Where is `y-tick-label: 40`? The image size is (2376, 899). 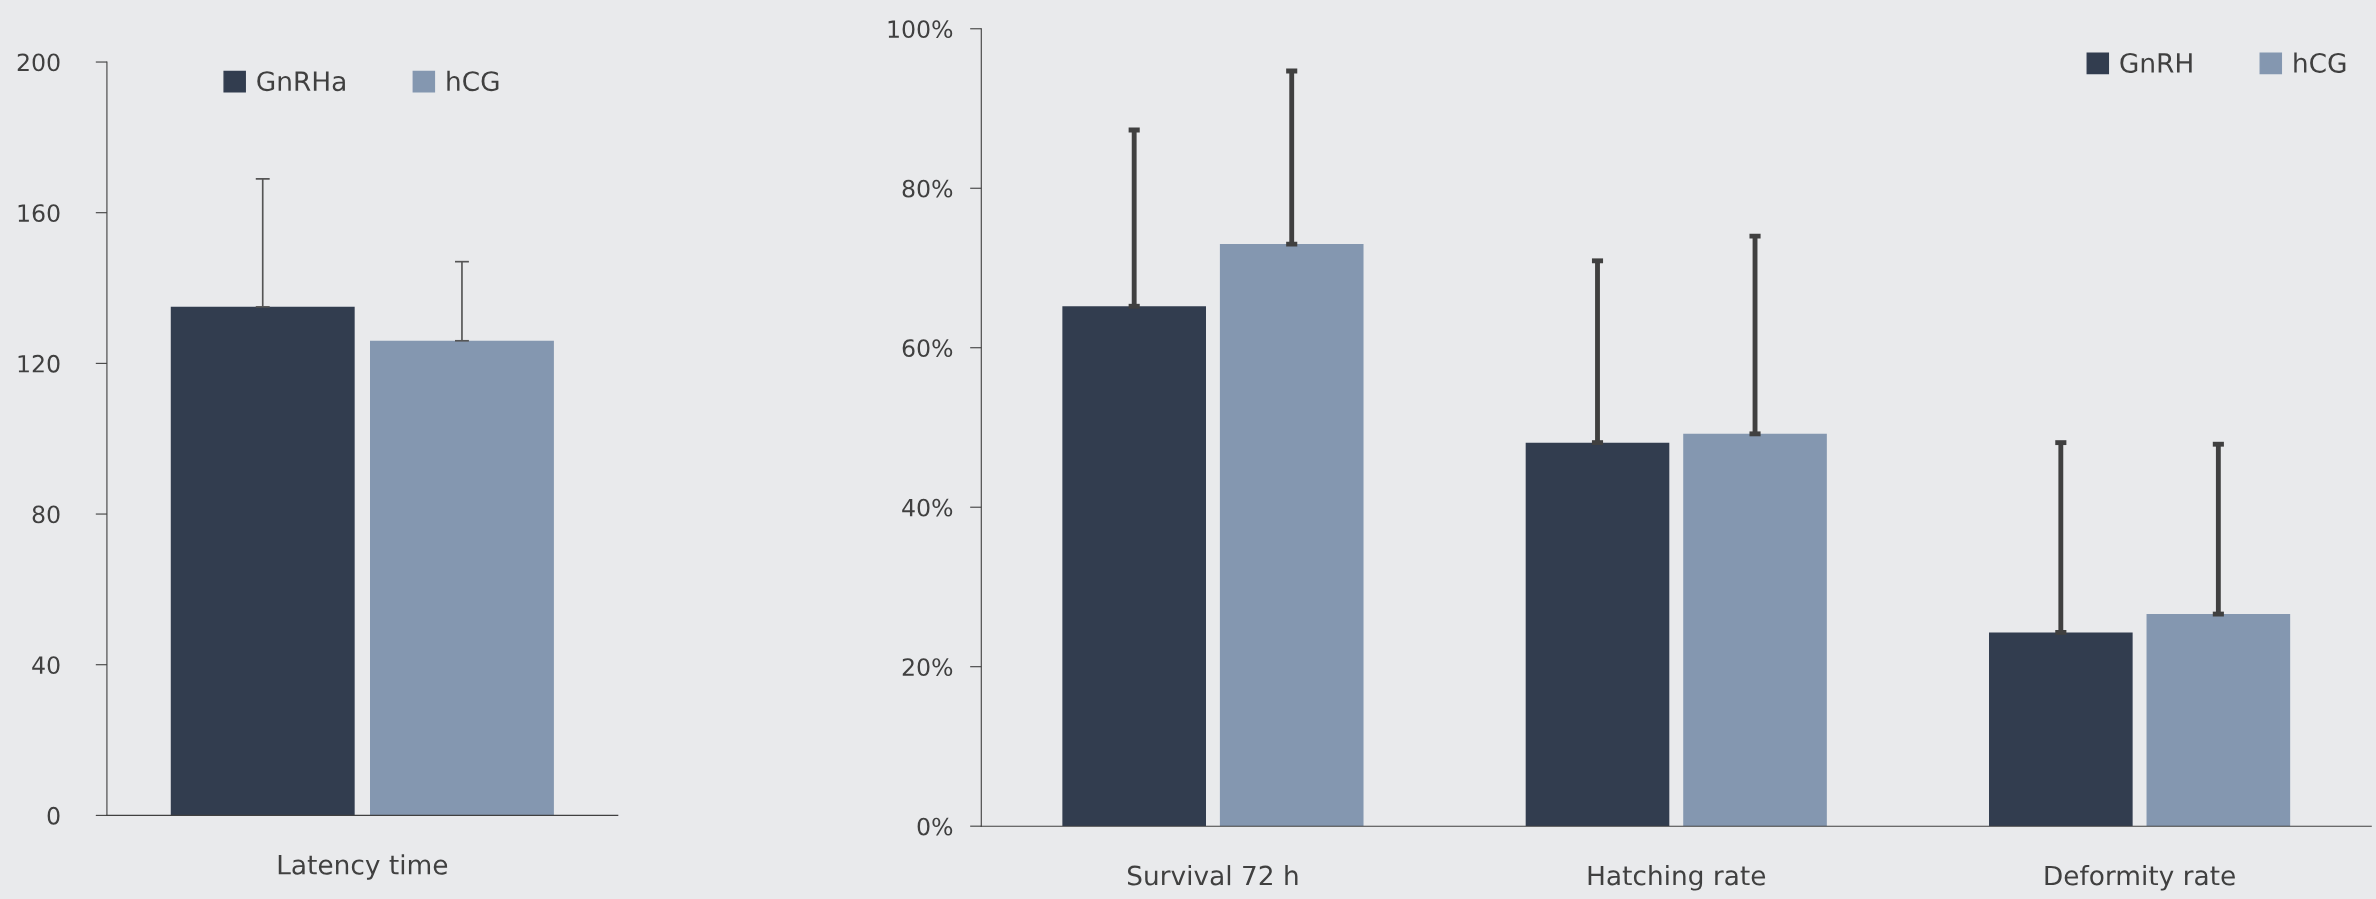
y-tick-label: 40 is located at coordinates (46, 665).